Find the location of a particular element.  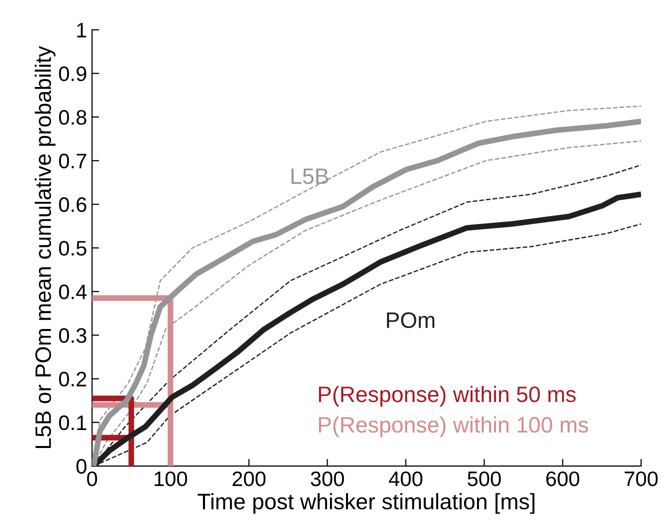

x-tick-label: 100 is located at coordinates (171, 478).